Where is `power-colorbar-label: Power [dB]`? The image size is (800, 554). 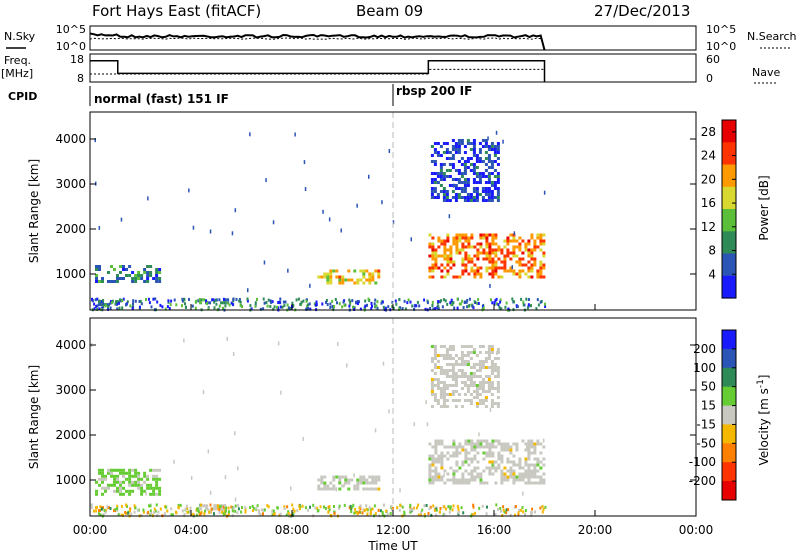
power-colorbar-label: Power [dB] is located at coordinates (764, 207).